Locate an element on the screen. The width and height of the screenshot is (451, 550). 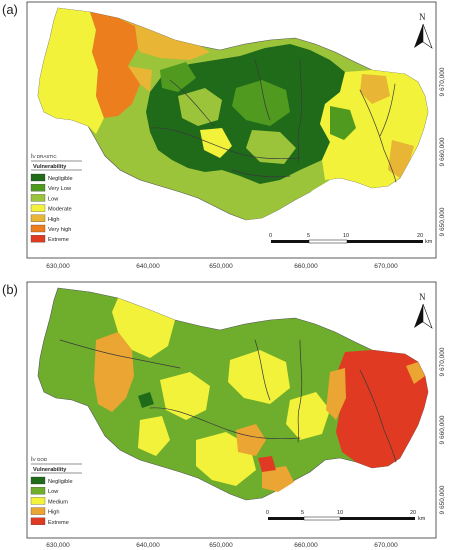
panel-a-scale-0: 0 is located at coordinates (270, 236).